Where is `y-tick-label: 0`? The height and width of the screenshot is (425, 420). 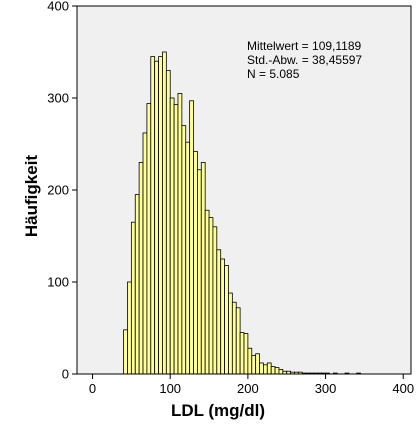 y-tick-label: 0 is located at coordinates (65, 374).